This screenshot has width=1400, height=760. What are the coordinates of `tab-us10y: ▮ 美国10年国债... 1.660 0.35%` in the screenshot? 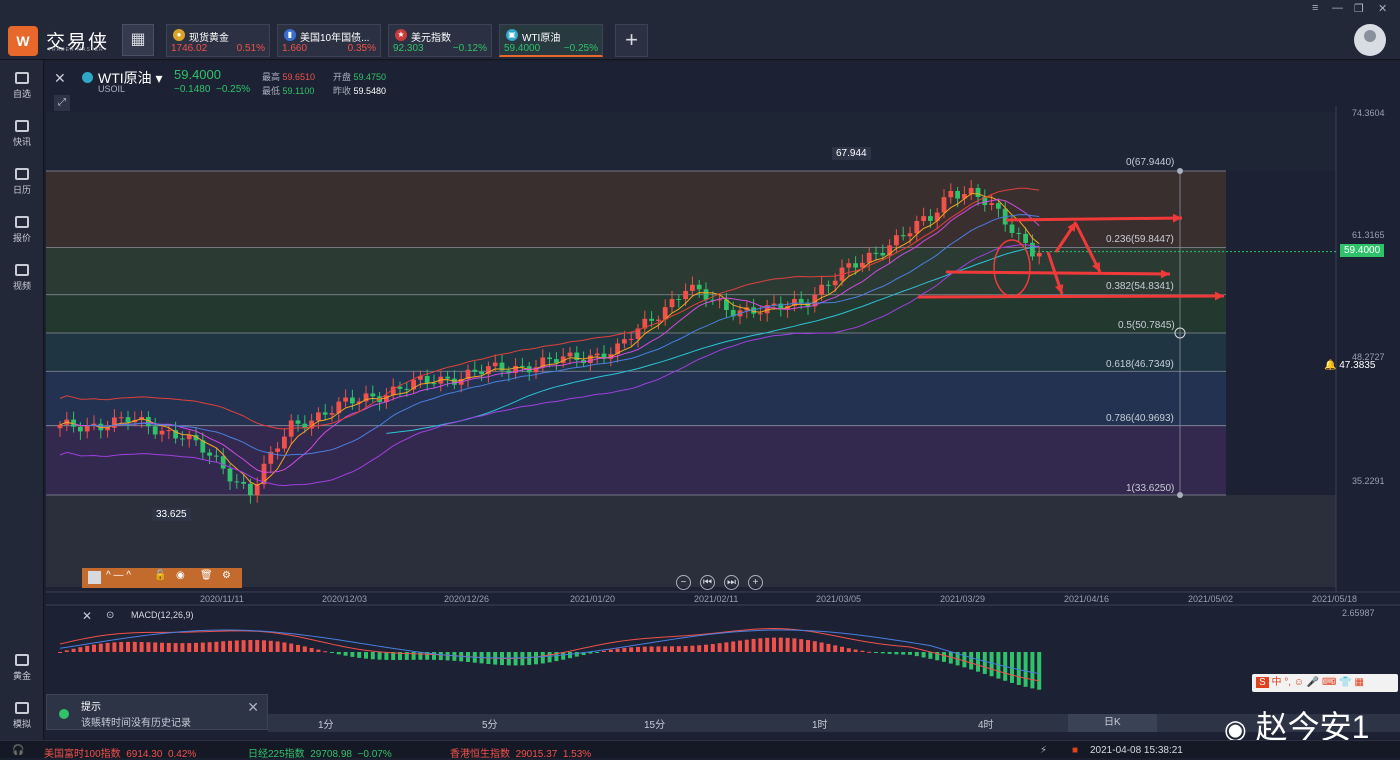 It's located at (329, 40).